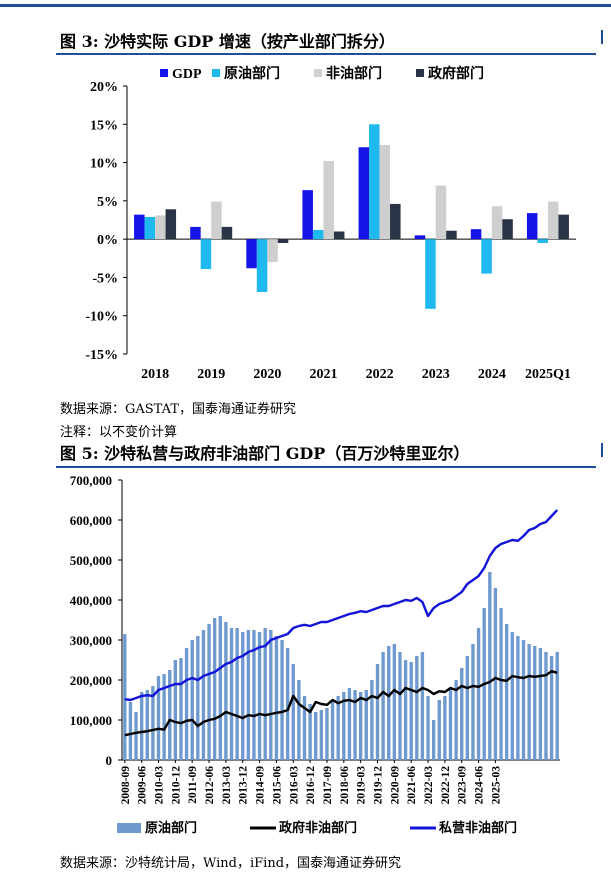 Image resolution: width=611 pixels, height=882 pixels. Describe the element at coordinates (328, 785) in the screenshot. I see `x-tick-label: 2017-09` at that location.